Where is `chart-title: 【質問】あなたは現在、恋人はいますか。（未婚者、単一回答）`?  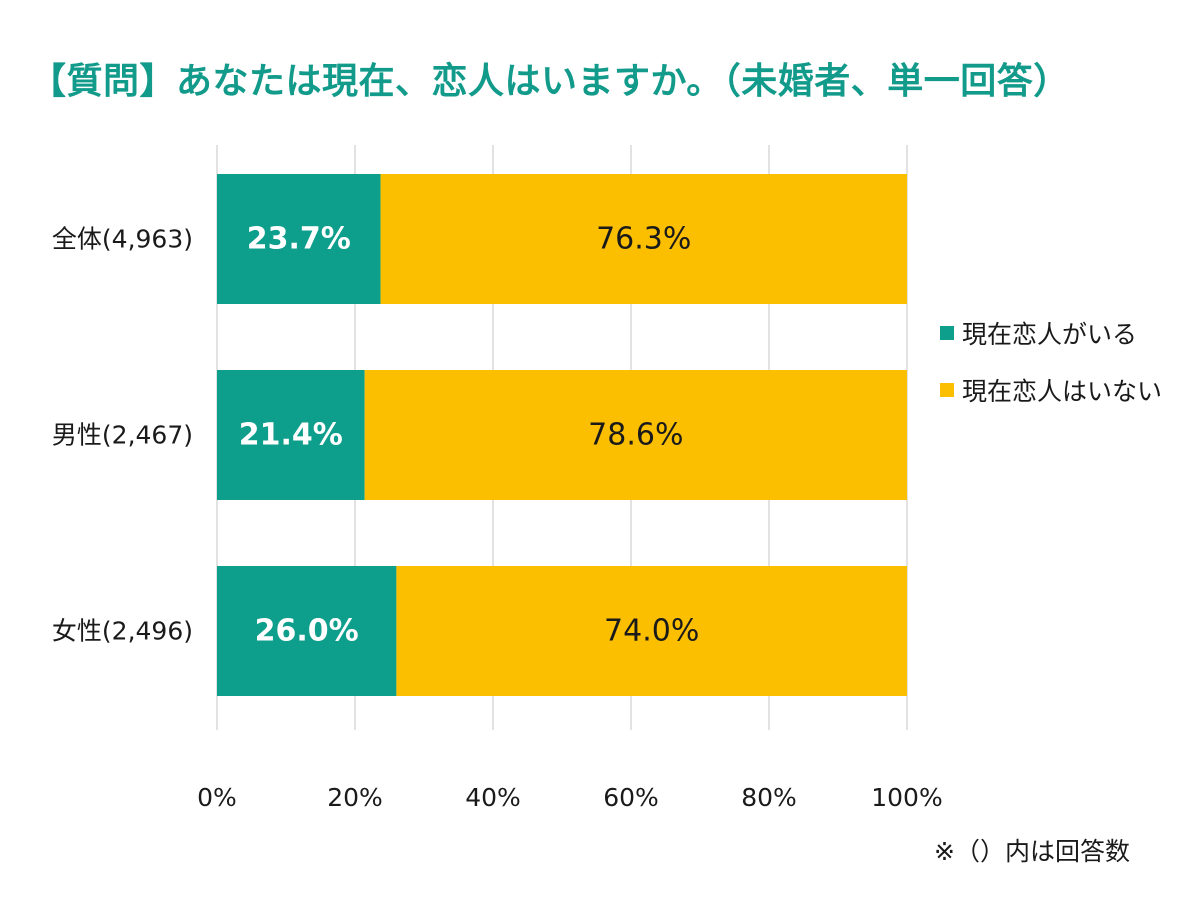
chart-title: 【質問】あなたは現在、恋人はいますか。（未婚者、単一回答） is located at coordinates (550, 81).